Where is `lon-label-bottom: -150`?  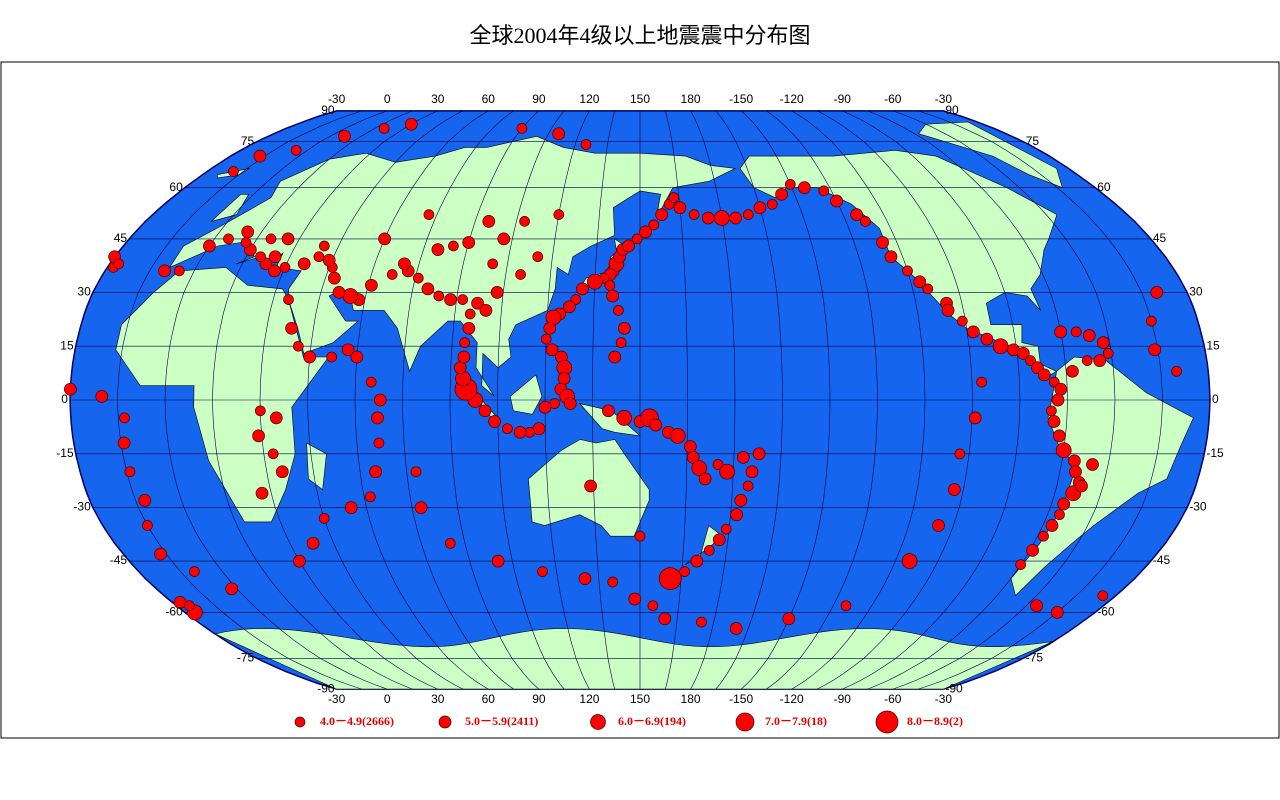 lon-label-bottom: -150 is located at coordinates (741, 699).